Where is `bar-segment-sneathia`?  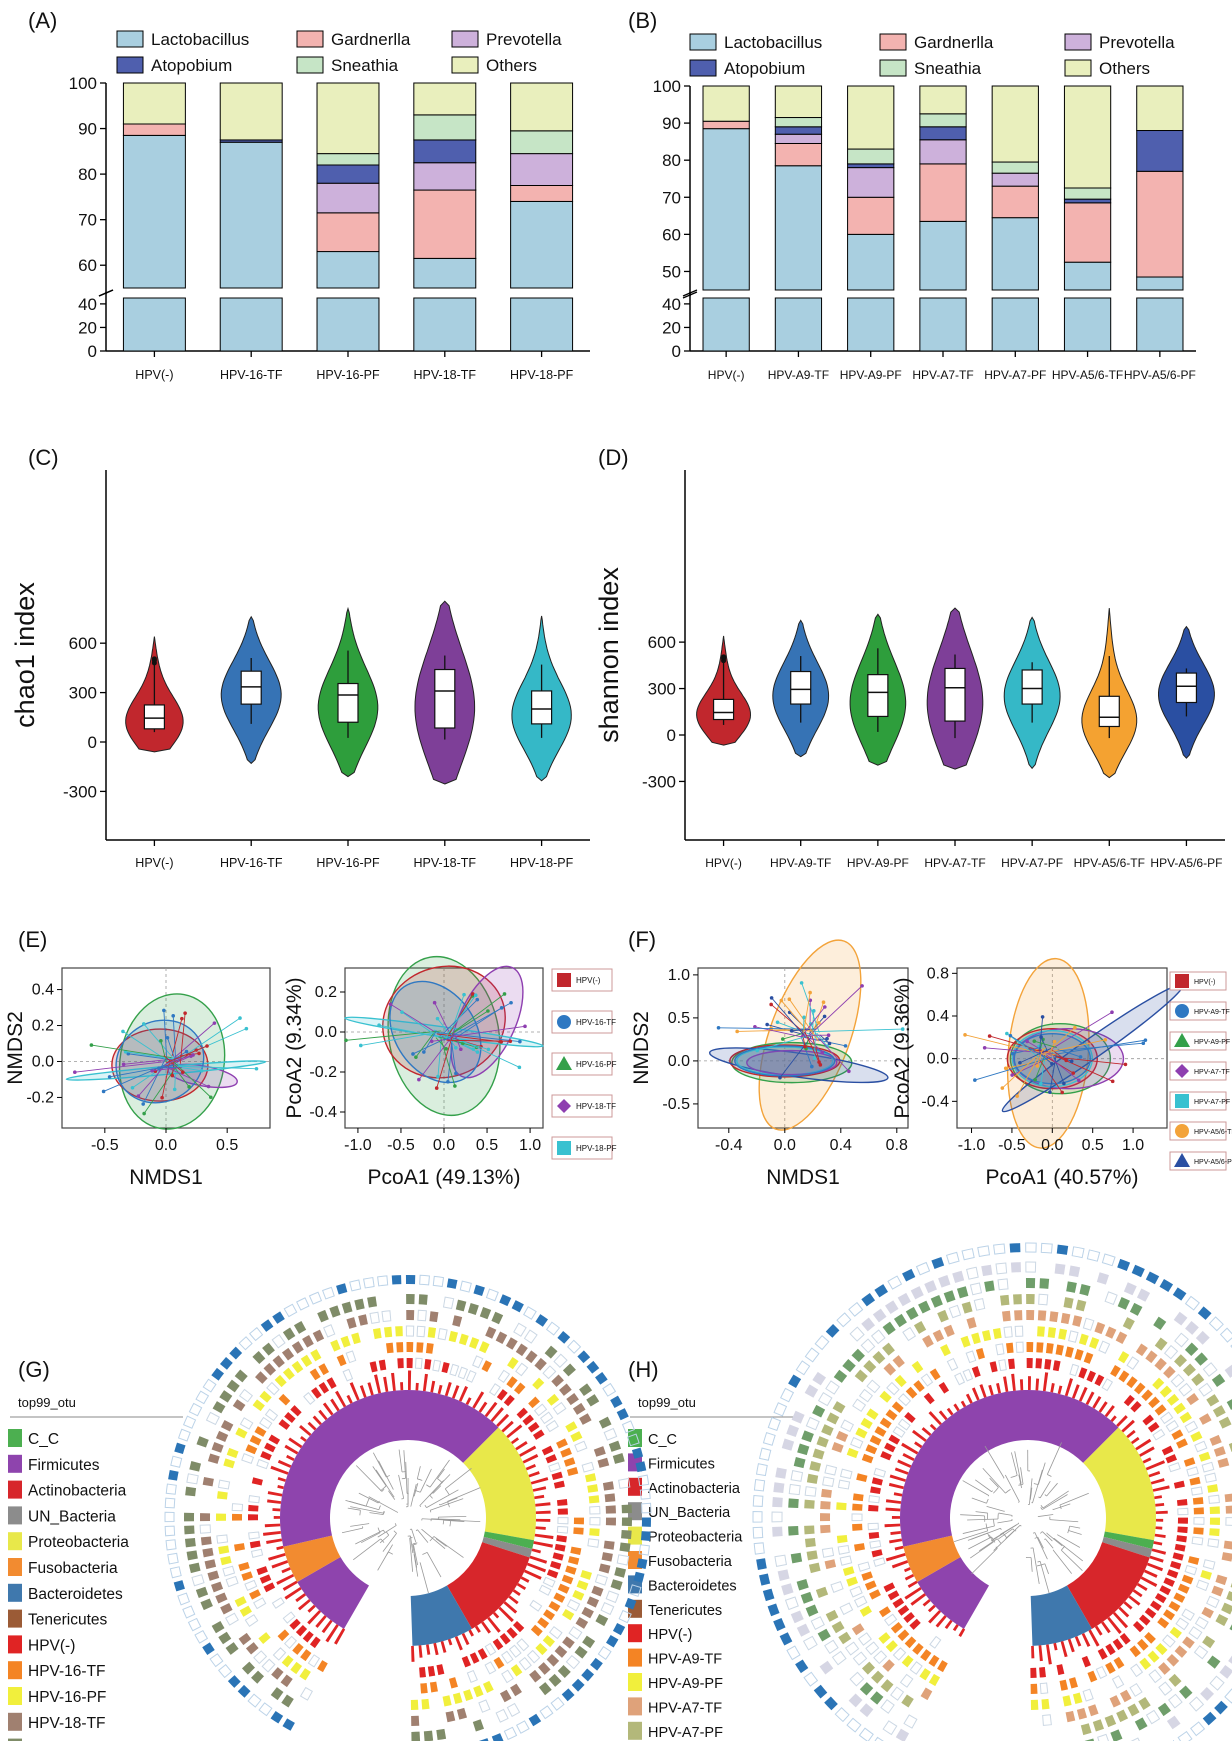
bar-segment-sneathia is located at coordinates (871, 156).